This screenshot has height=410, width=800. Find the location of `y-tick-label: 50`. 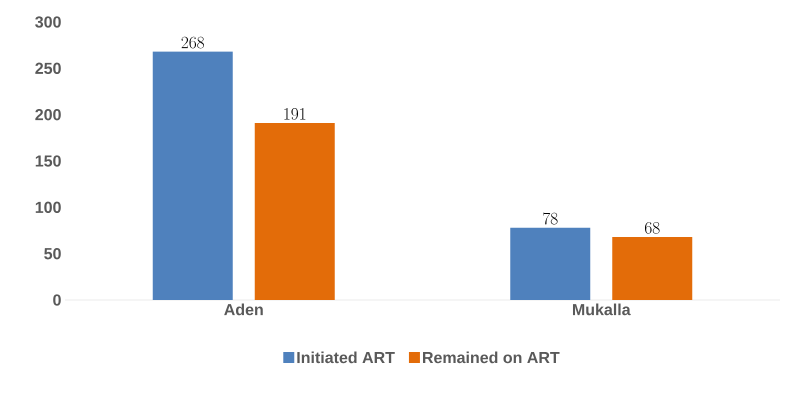

y-tick-label: 50 is located at coordinates (52, 254).